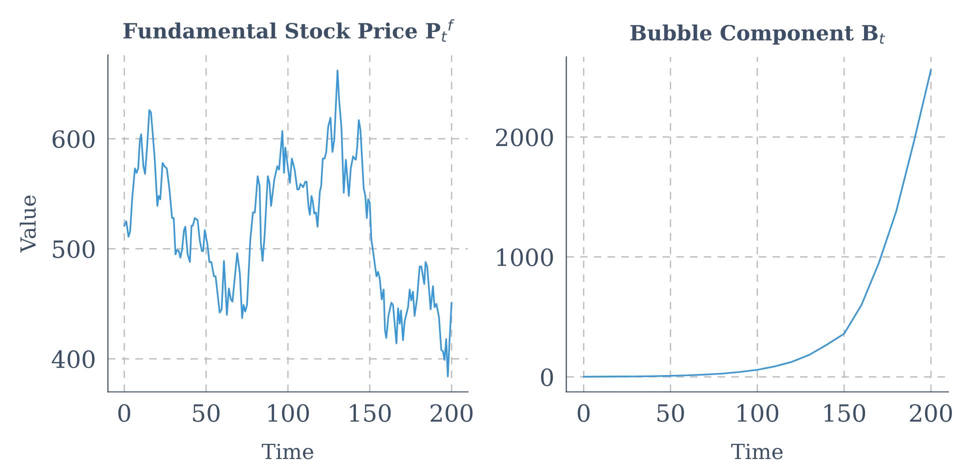  I want to click on y-tick-label: 600, so click(73, 139).